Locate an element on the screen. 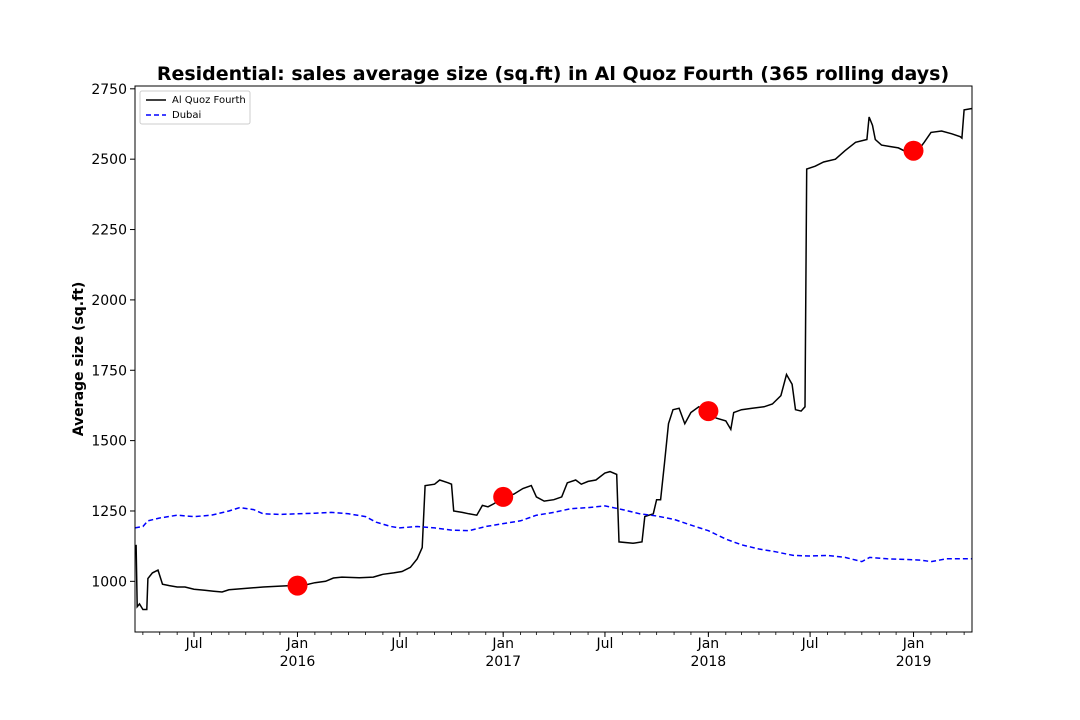 The image size is (1080, 720). y-tick-label: 2000 is located at coordinates (109, 301).